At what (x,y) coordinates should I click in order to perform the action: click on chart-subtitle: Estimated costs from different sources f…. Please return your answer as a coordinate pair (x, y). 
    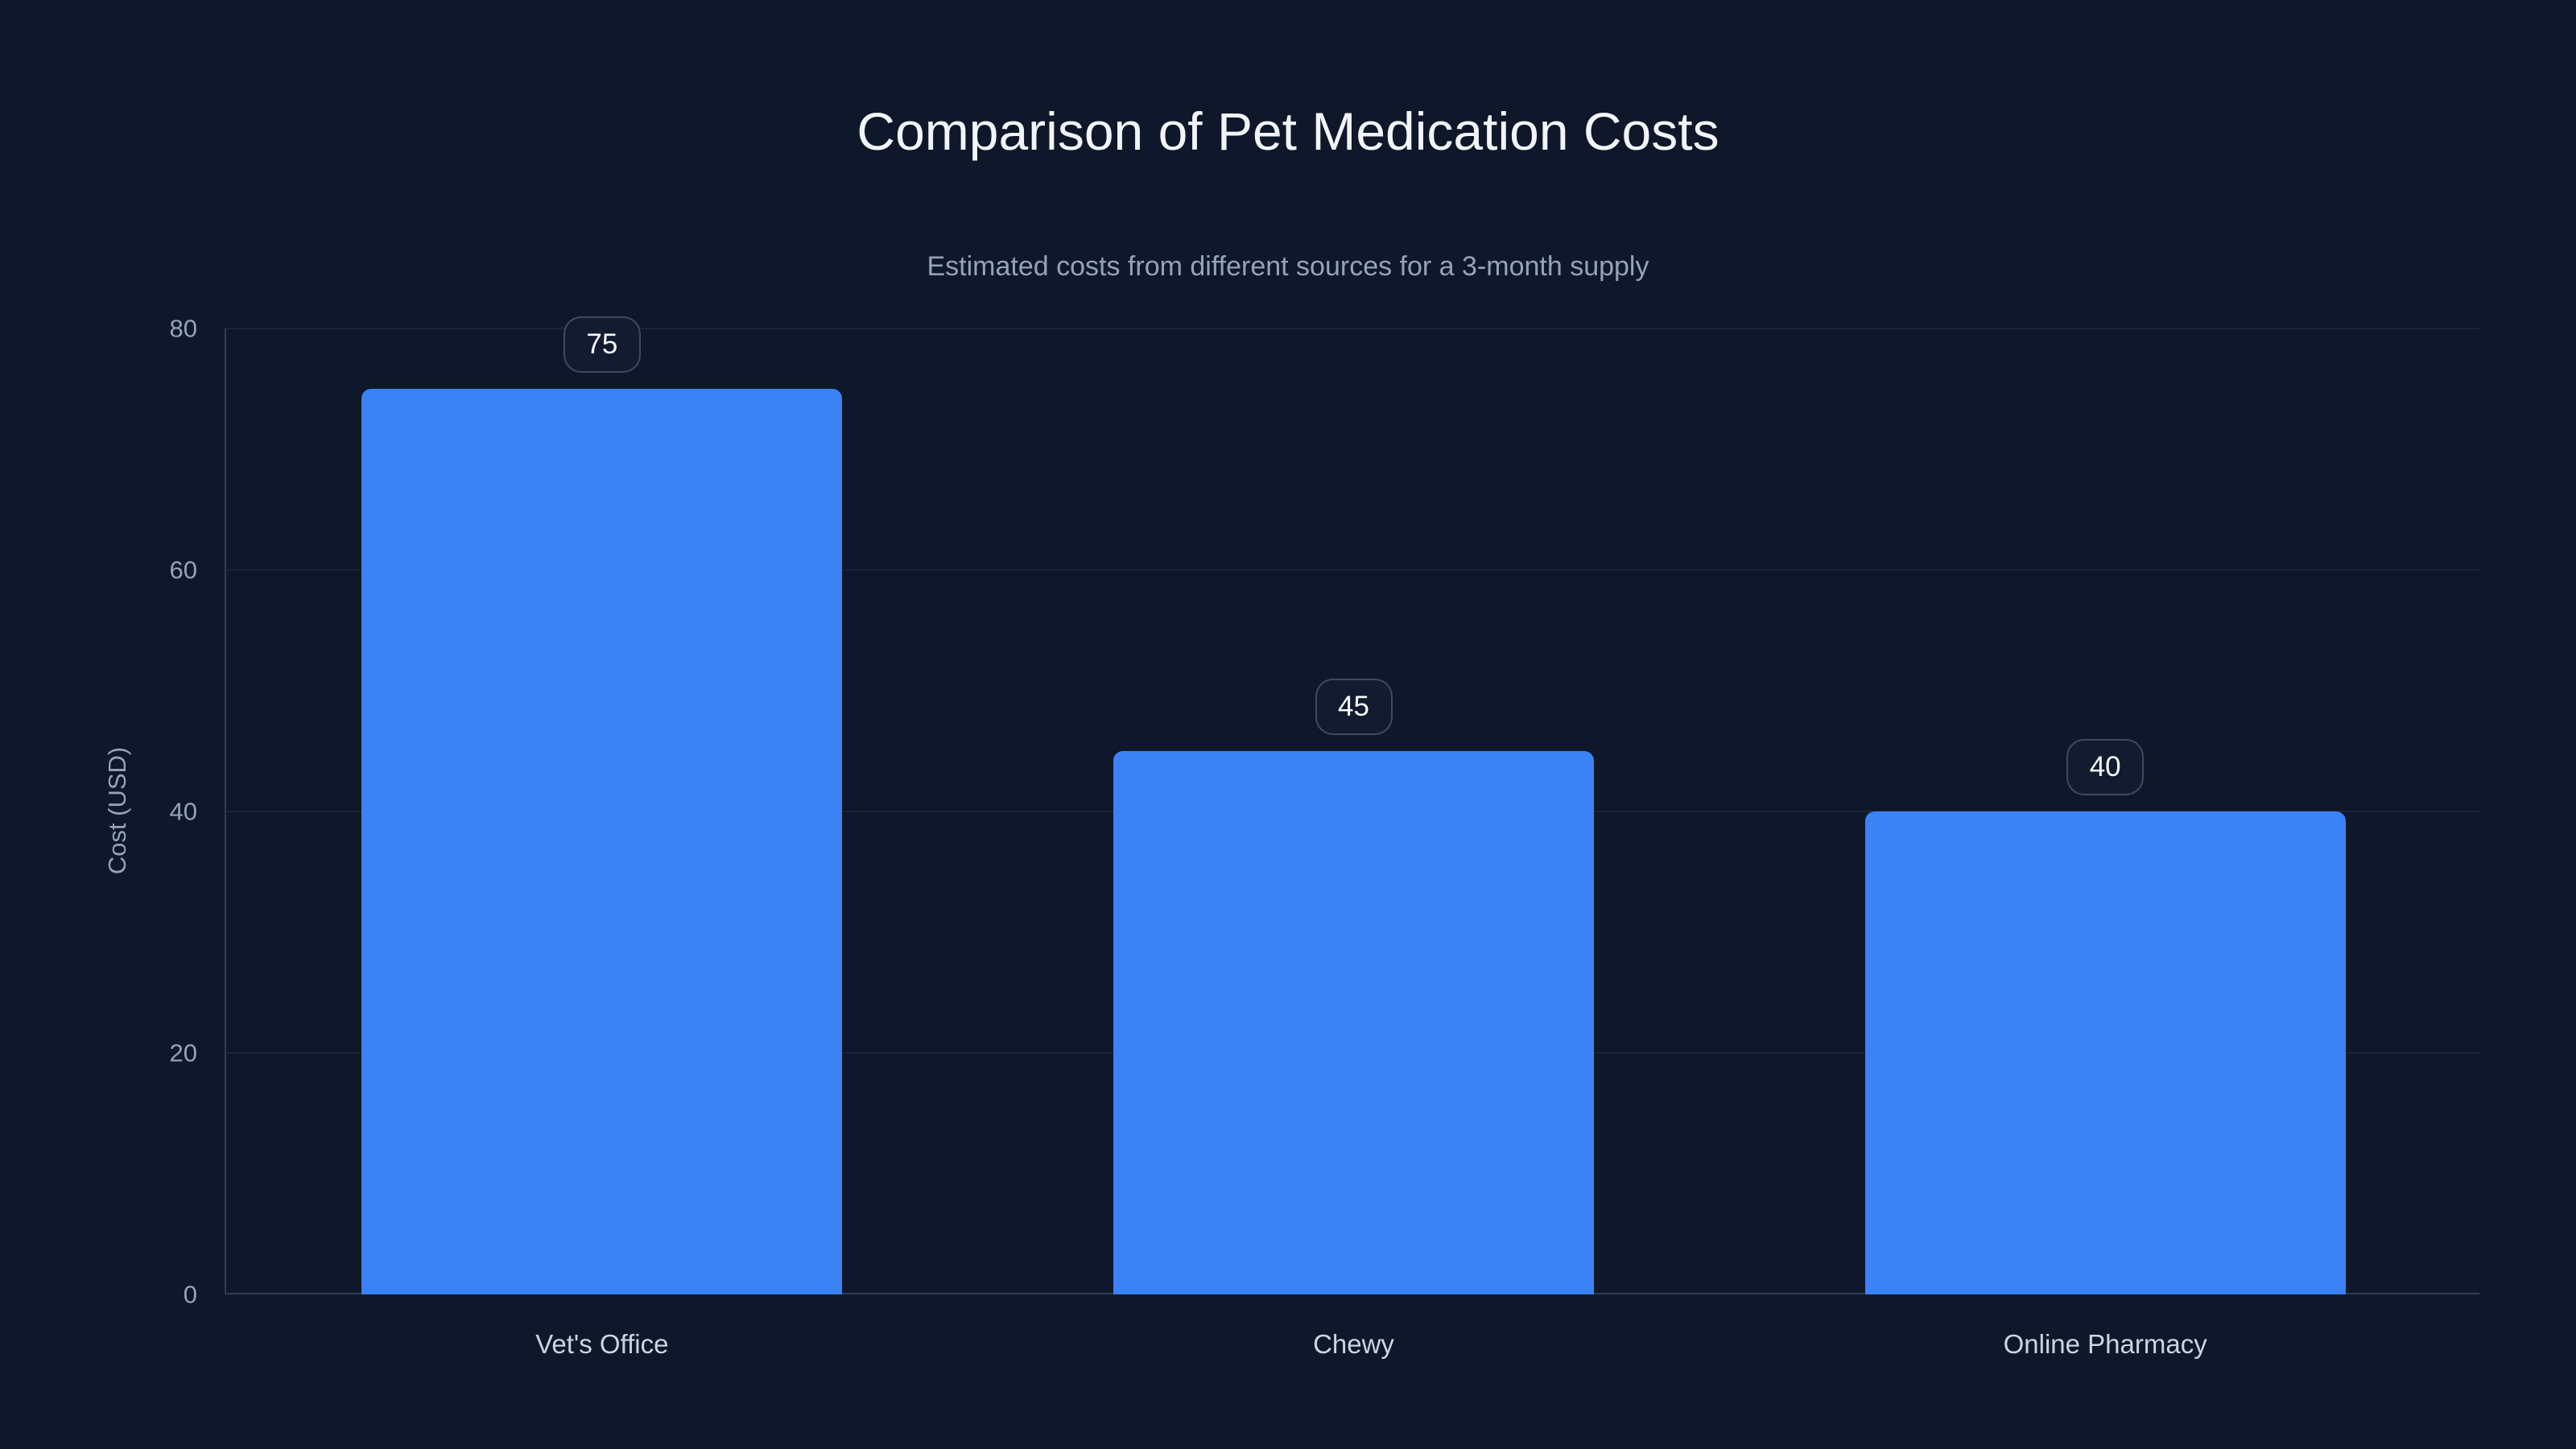
    Looking at the image, I should click on (1288, 266).